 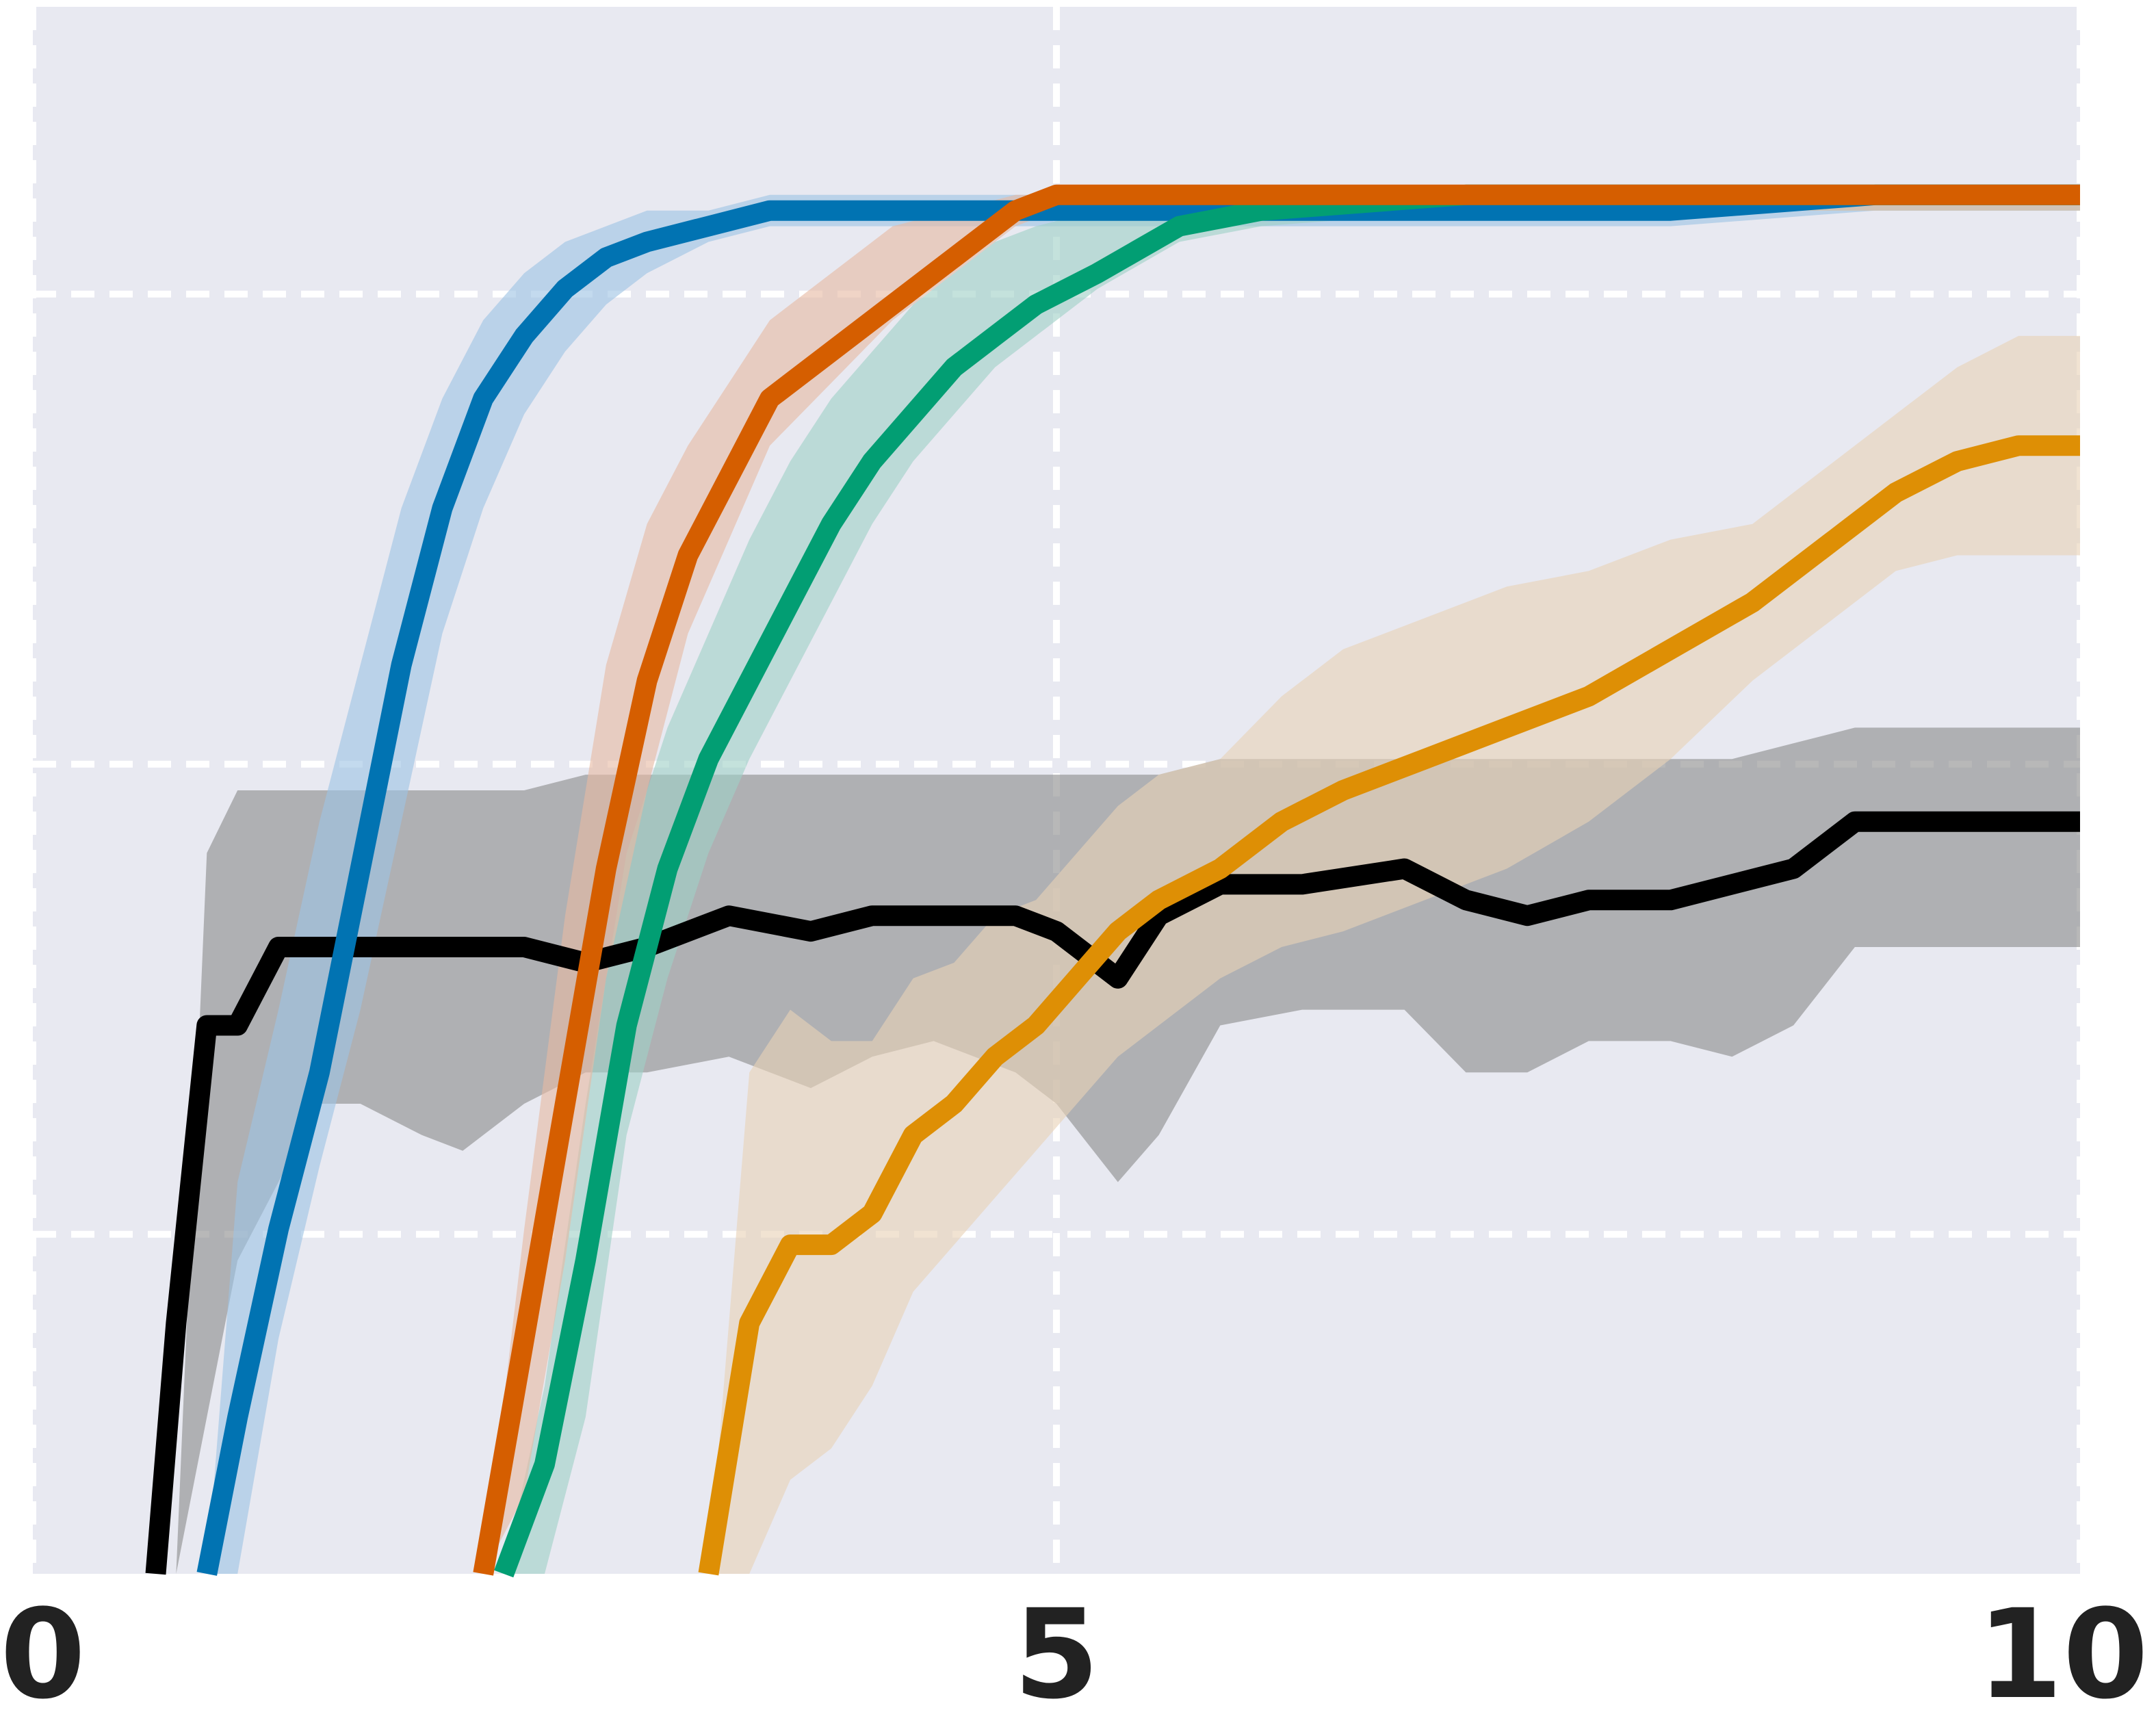 What do you see at coordinates (43, 1653) in the screenshot?
I see `x-tick-label-0: 0` at bounding box center [43, 1653].